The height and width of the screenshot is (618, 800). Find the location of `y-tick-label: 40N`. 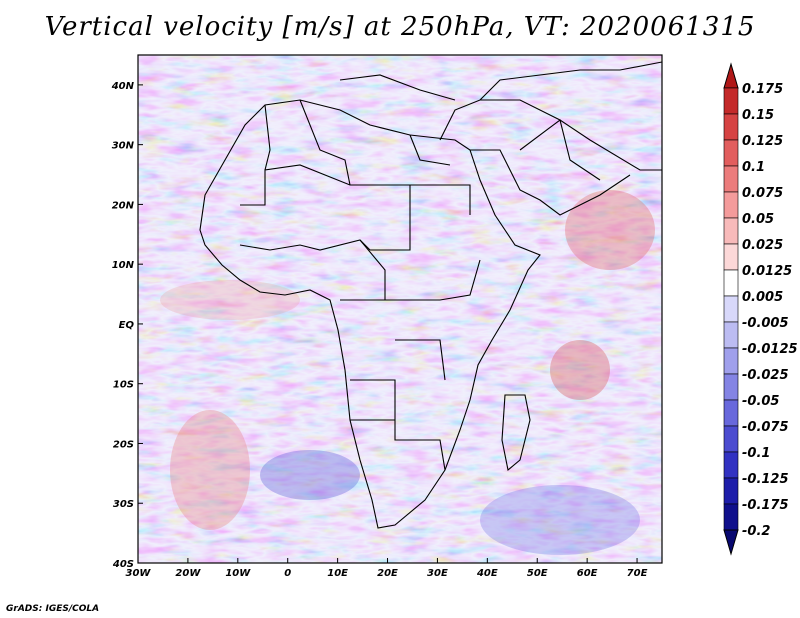

y-tick-label: 40N is located at coordinates (123, 86).